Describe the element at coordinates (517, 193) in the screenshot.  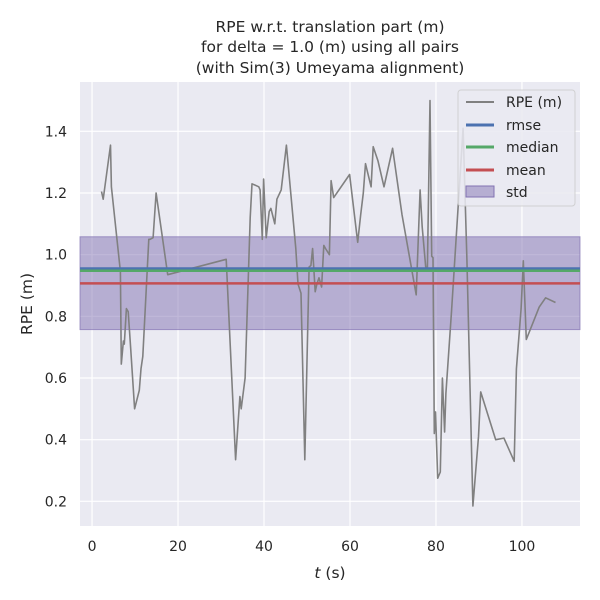
I see `legend-label-std: std` at that location.